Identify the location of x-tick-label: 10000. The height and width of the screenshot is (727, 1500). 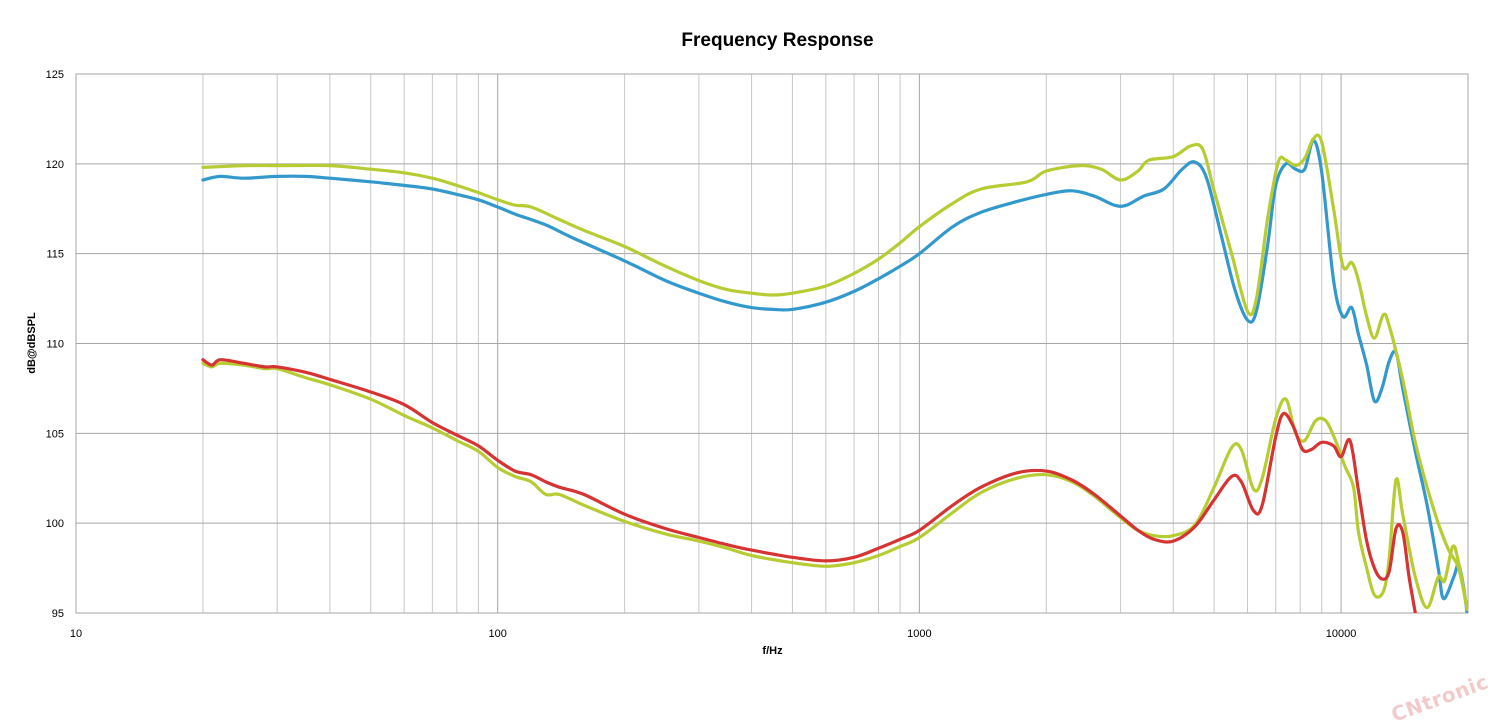
(1341, 634).